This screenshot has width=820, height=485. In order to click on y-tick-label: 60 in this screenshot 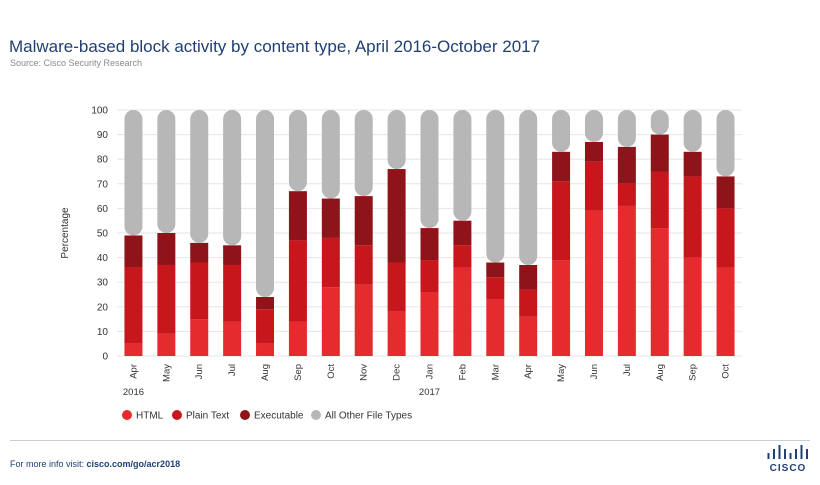, I will do `click(103, 209)`.